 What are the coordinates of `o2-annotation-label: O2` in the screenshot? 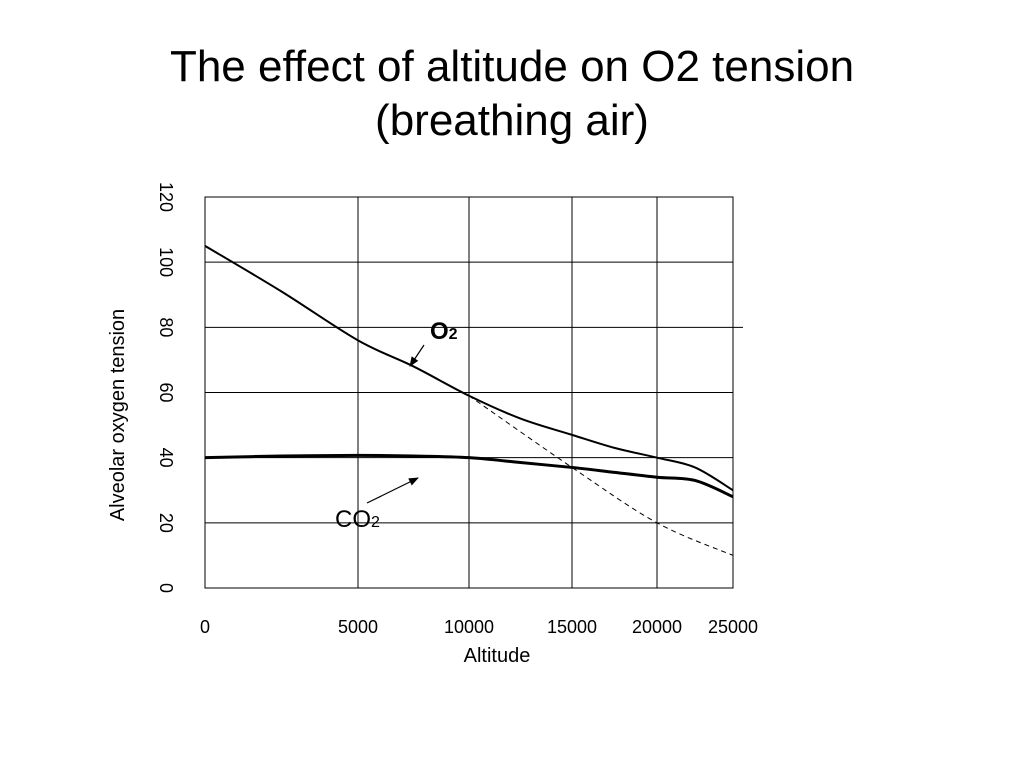 It's located at (444, 331).